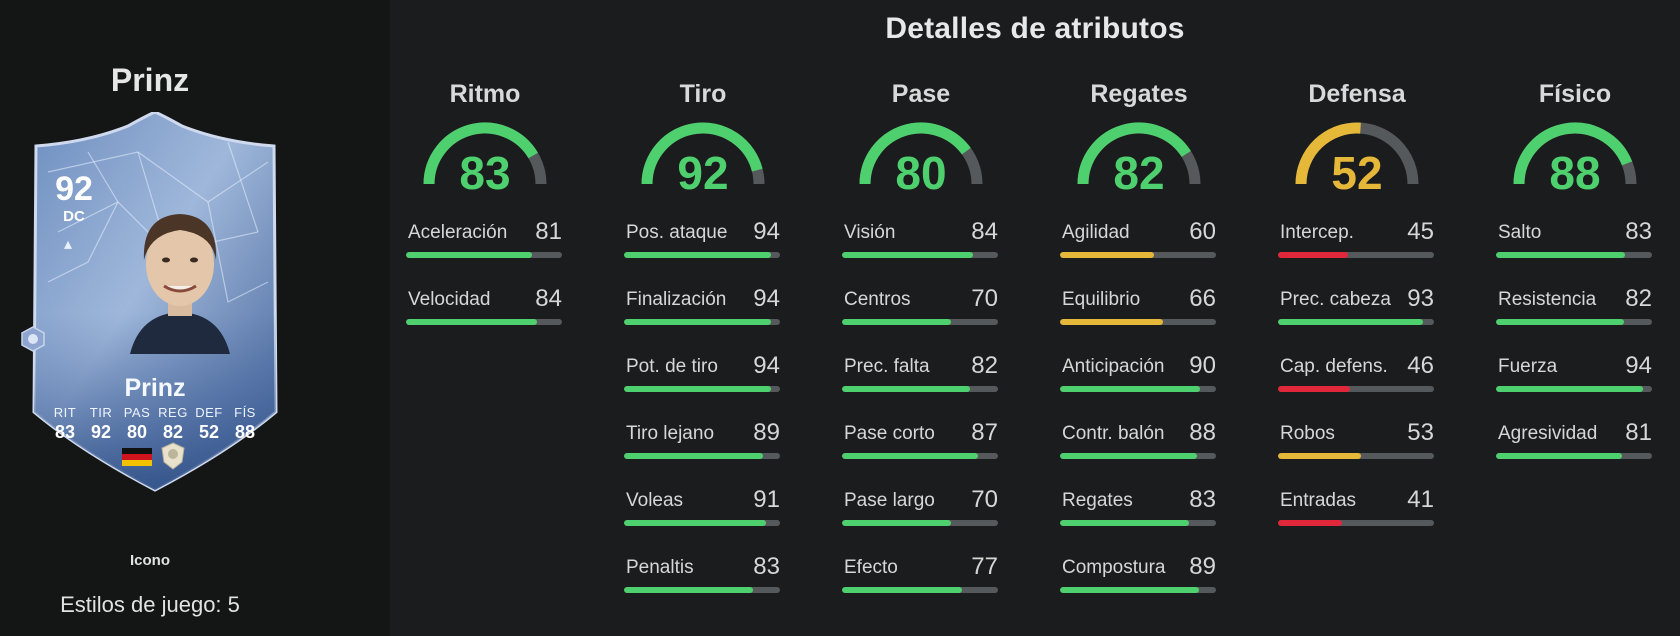 The height and width of the screenshot is (636, 1680). Describe the element at coordinates (921, 153) in the screenshot. I see `gauge-arc` at that location.